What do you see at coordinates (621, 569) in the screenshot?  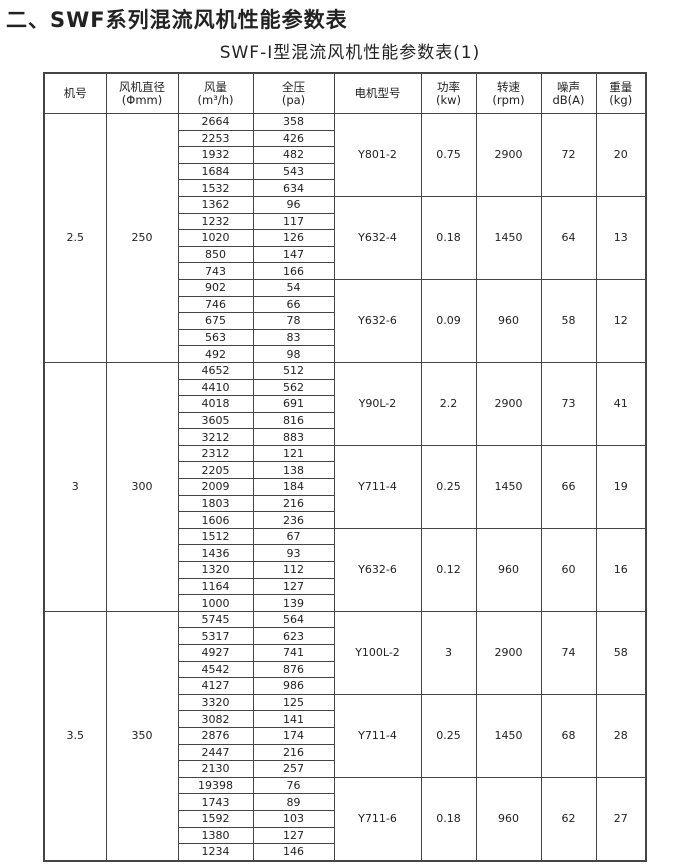 I see `weight-cell: 16` at bounding box center [621, 569].